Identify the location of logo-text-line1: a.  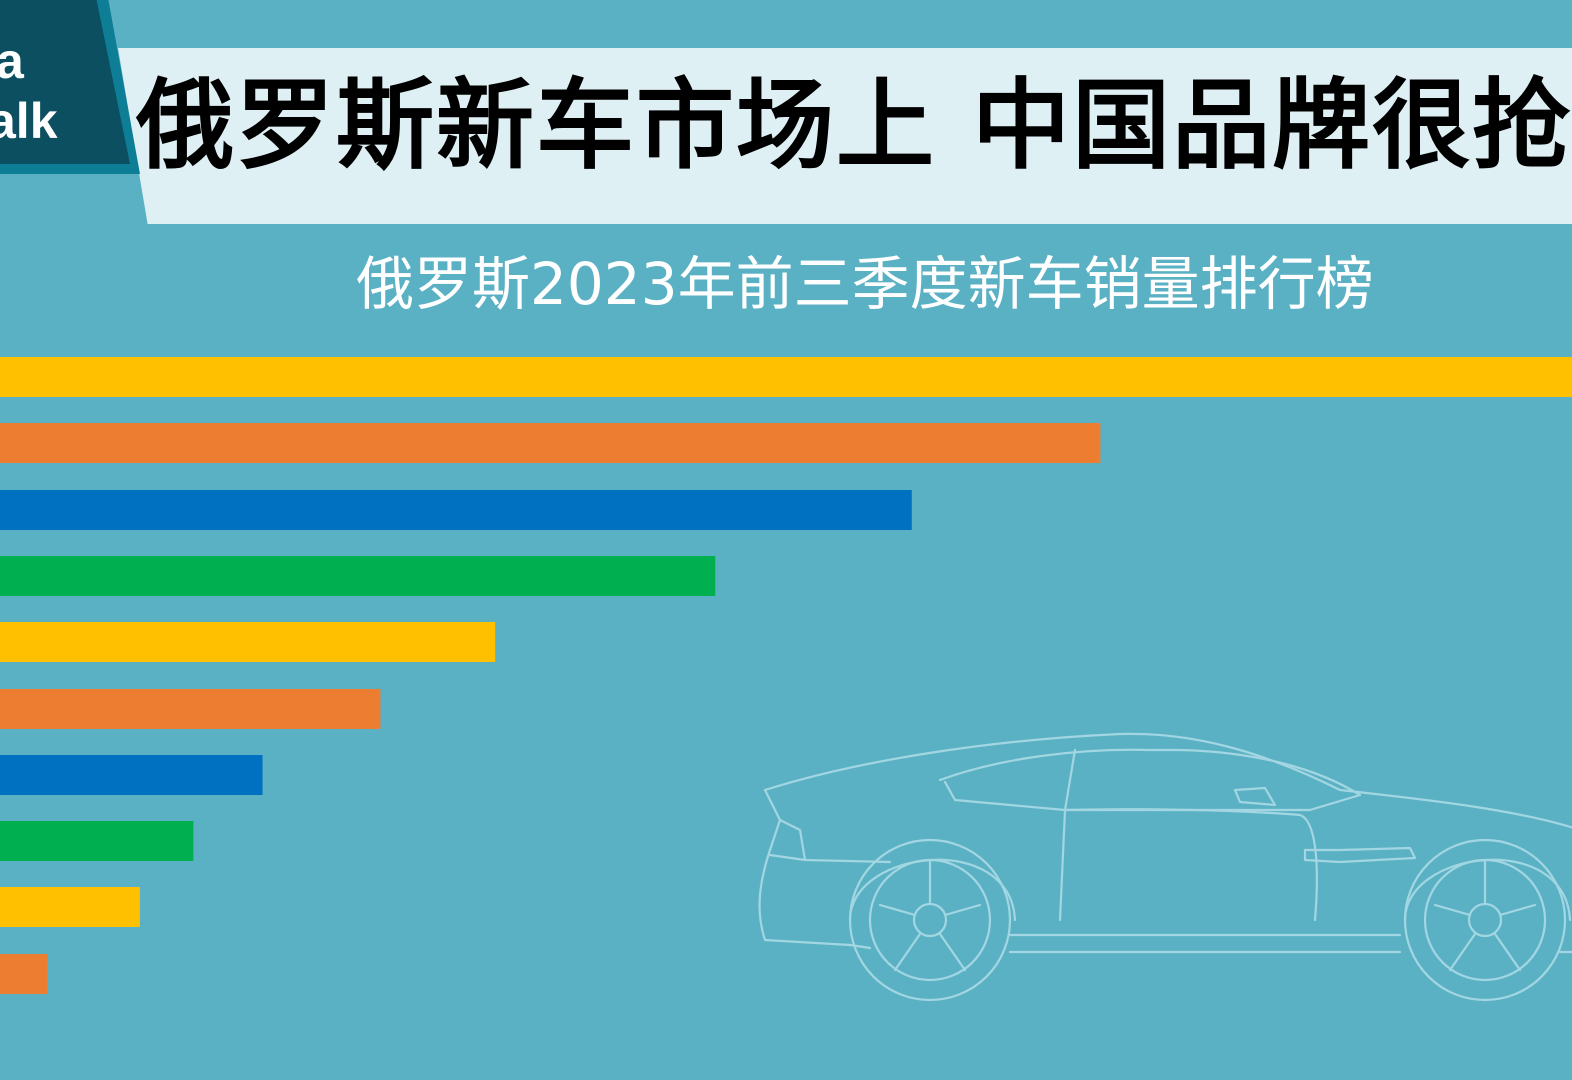
(12, 61).